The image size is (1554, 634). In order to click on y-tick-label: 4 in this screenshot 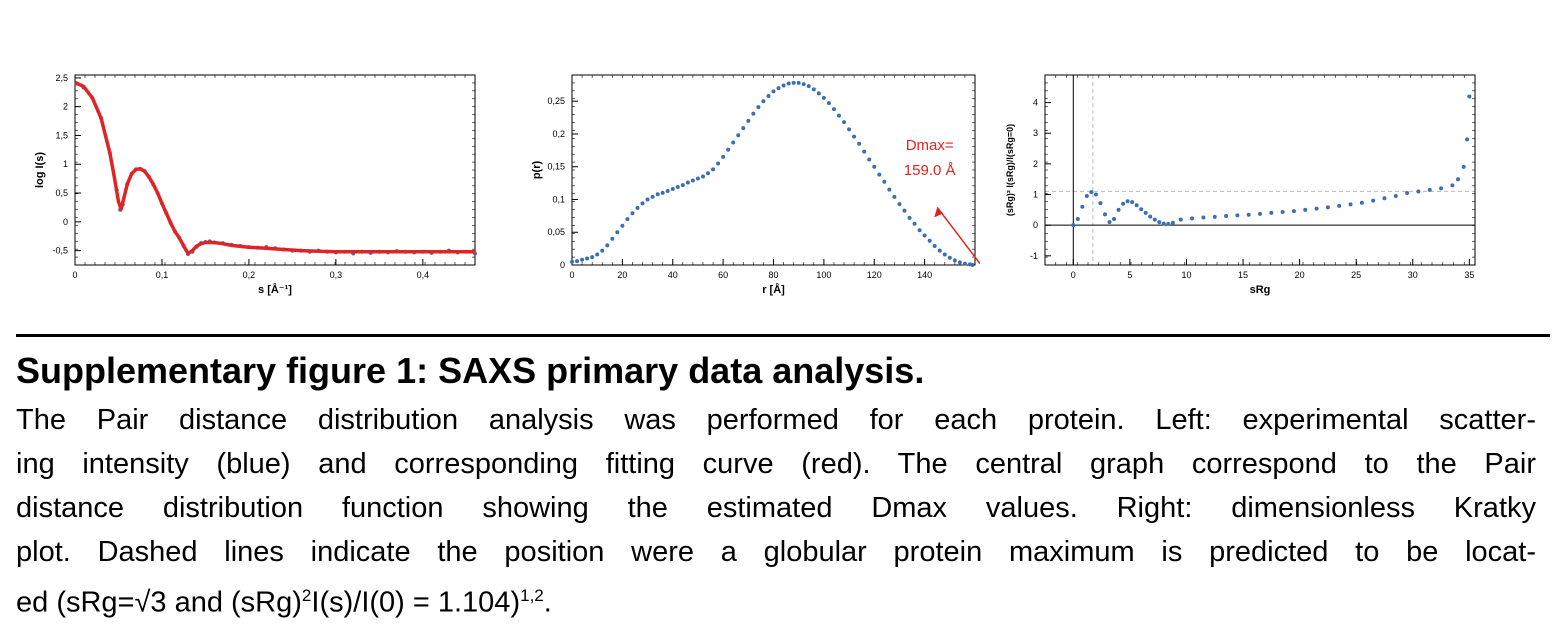, I will do `click(1035, 103)`.